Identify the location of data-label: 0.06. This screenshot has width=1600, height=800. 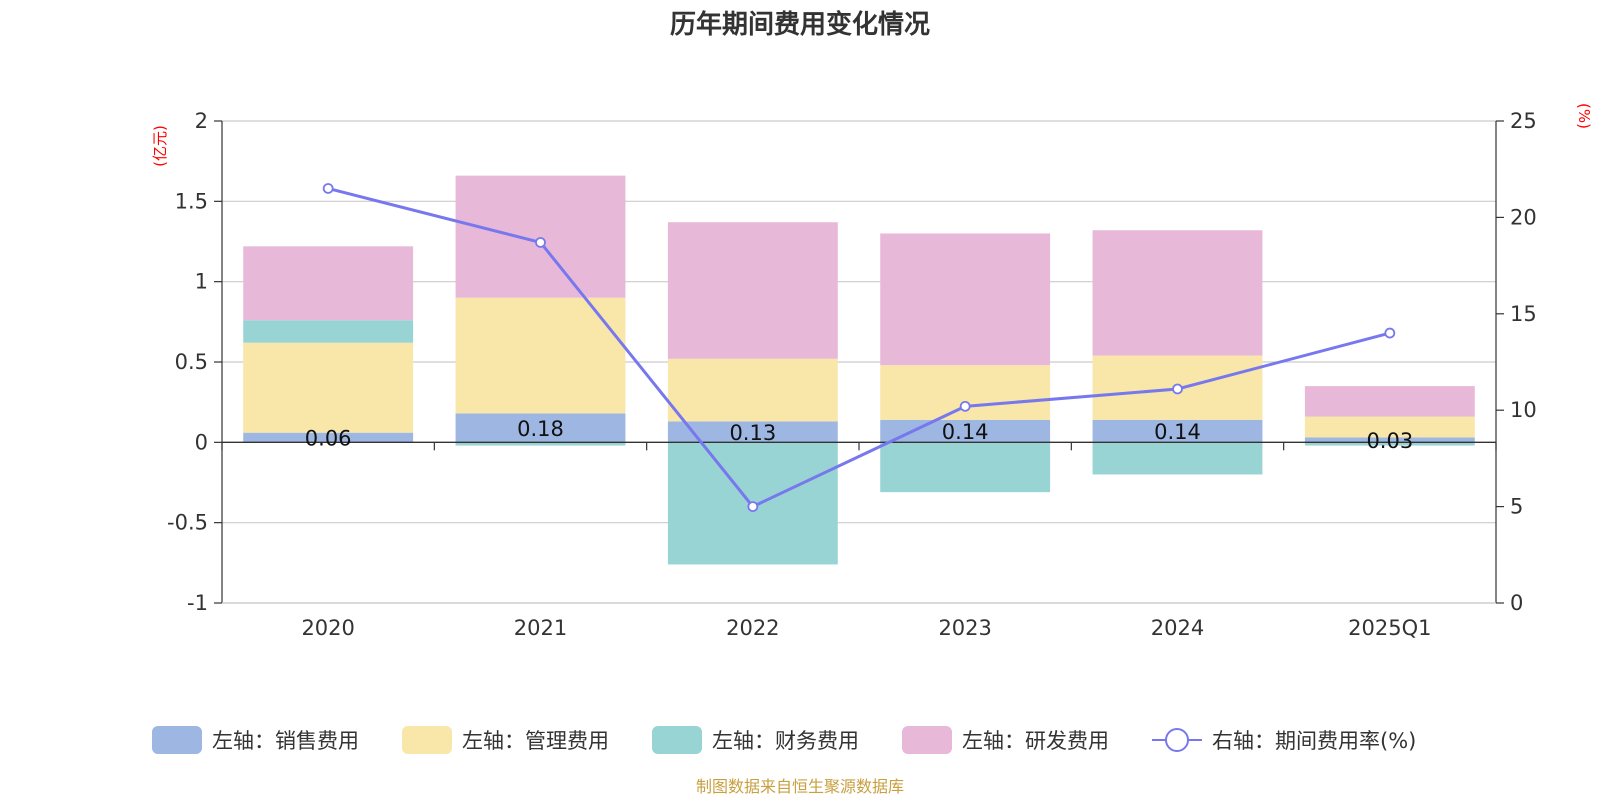
(328, 439).